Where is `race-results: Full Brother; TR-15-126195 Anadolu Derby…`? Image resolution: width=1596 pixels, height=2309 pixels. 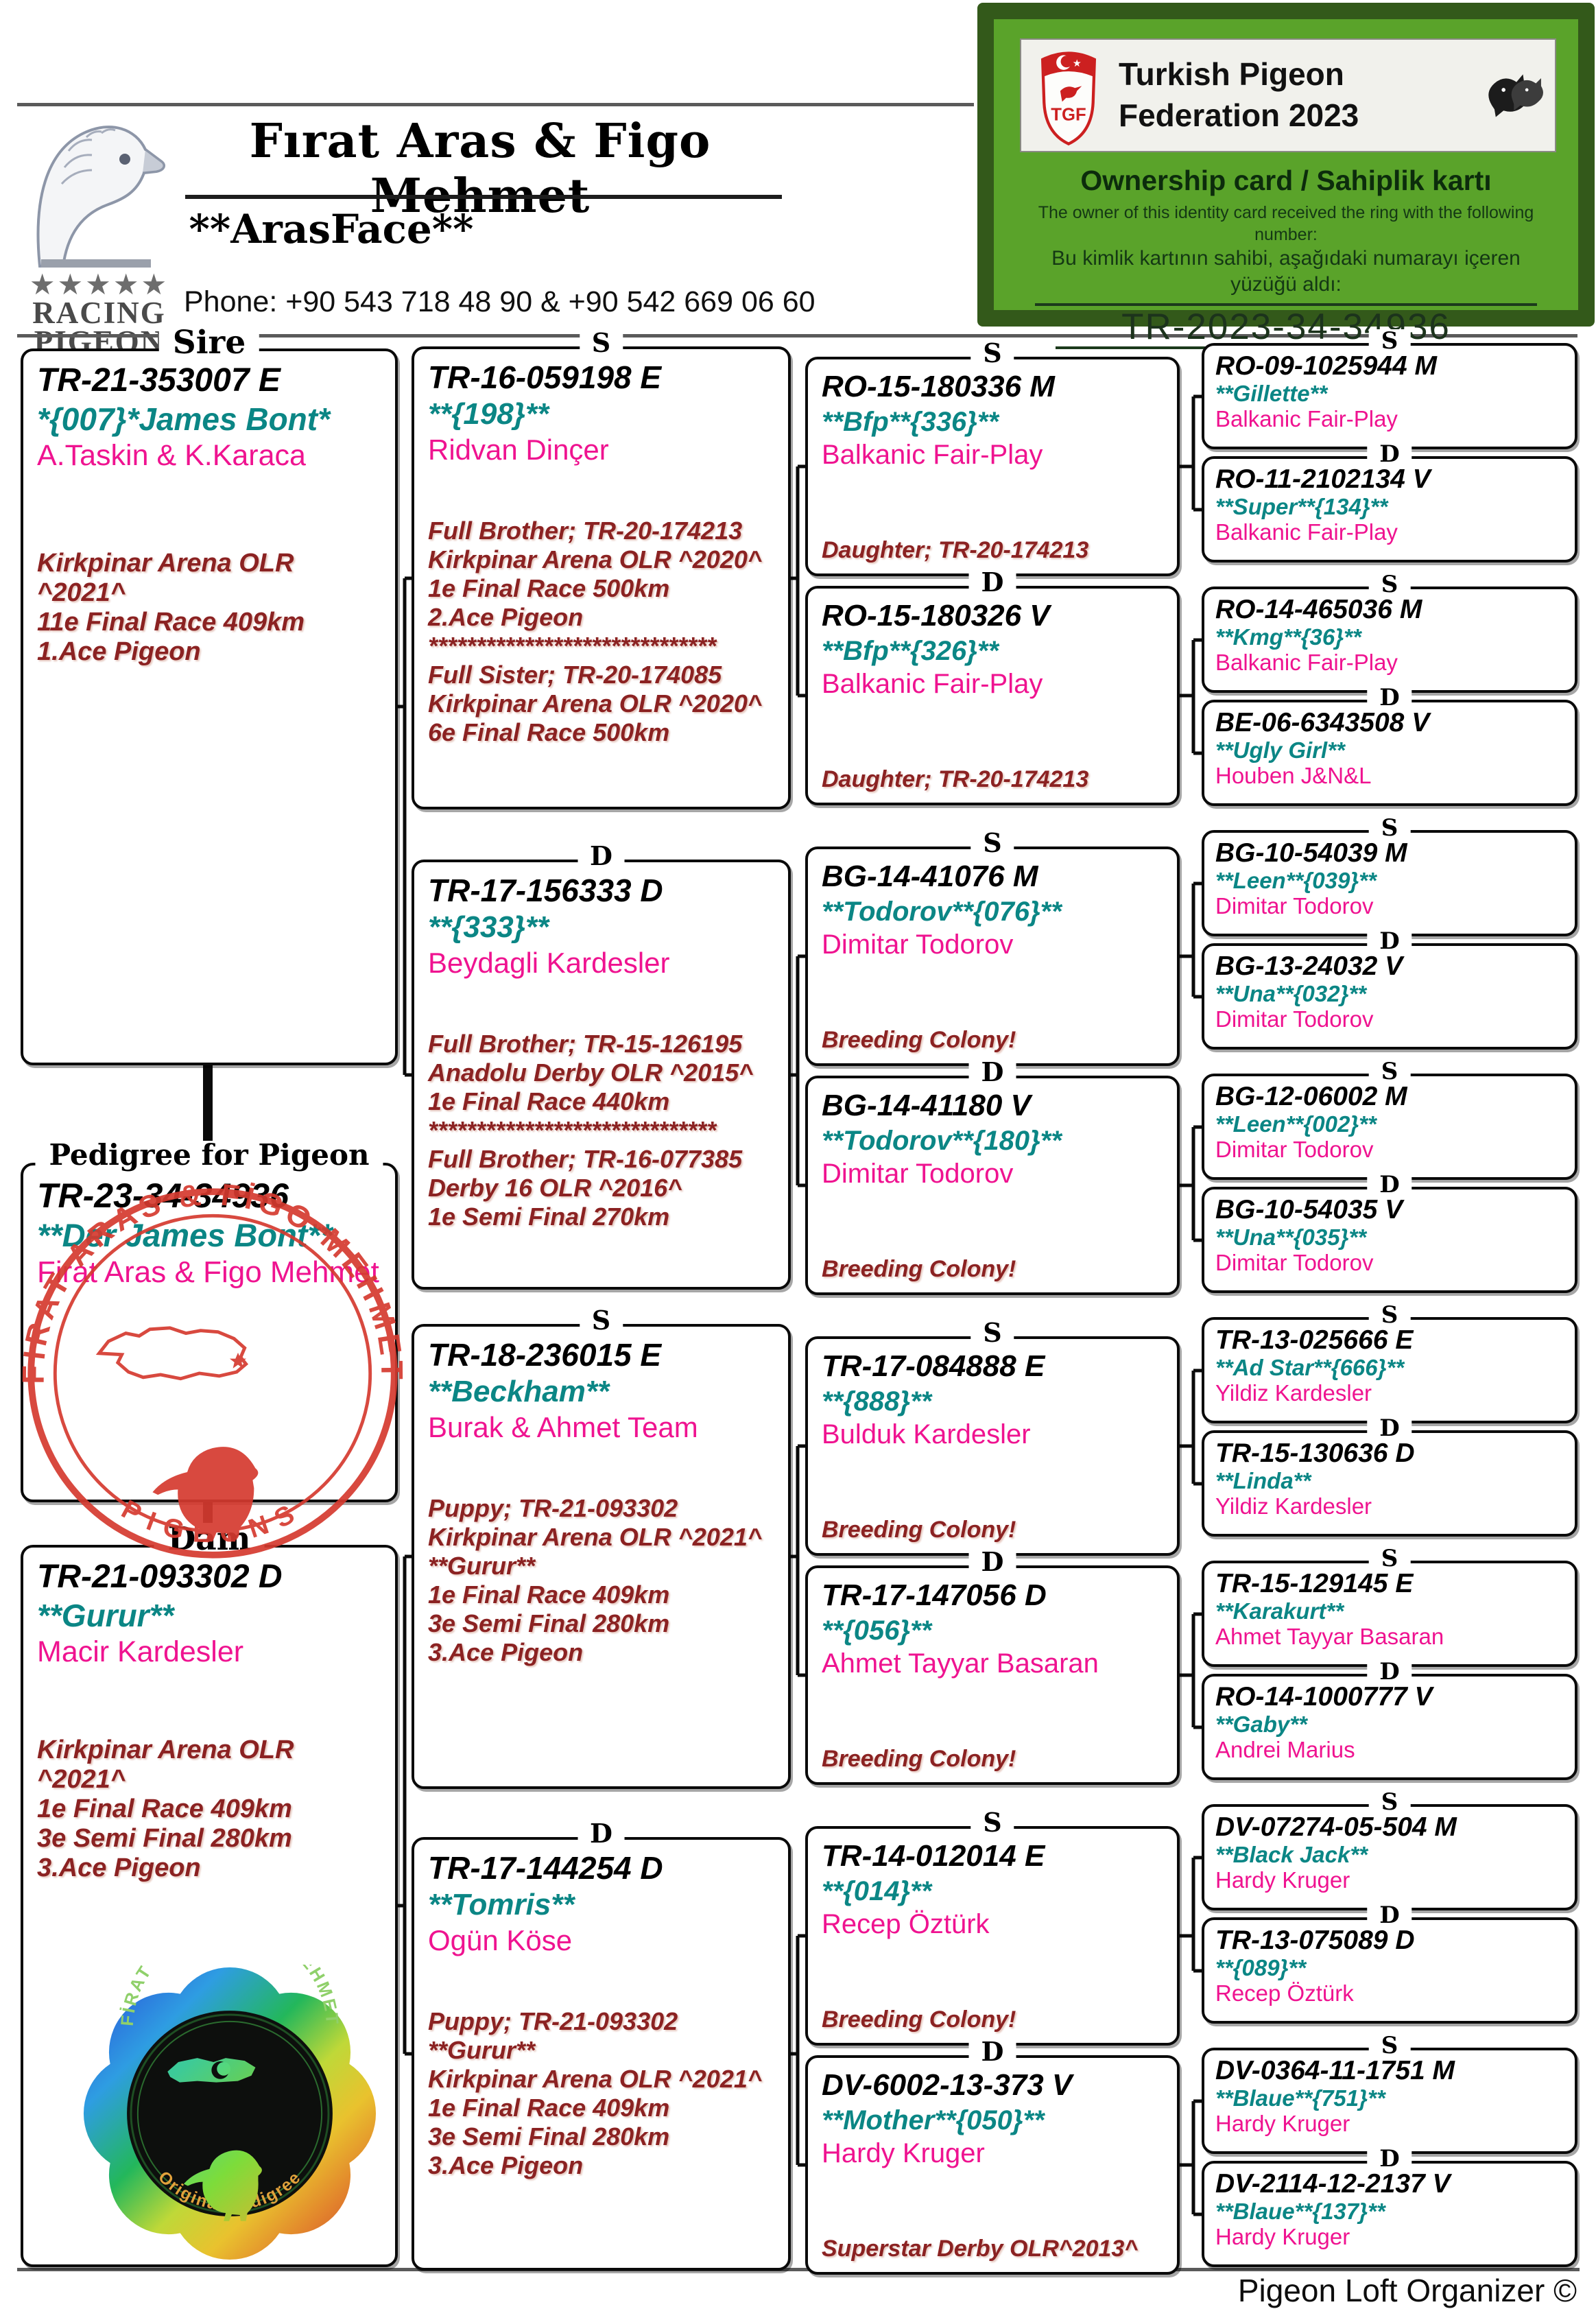
race-results: Full Brother; TR-15-126195 Anadolu Derby… is located at coordinates (591, 1130).